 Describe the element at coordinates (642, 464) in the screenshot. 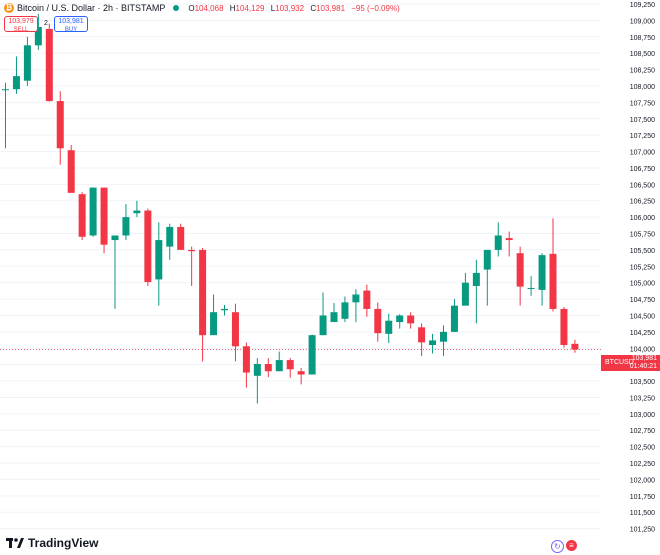

I see `y-tick-label: 102,250` at that location.